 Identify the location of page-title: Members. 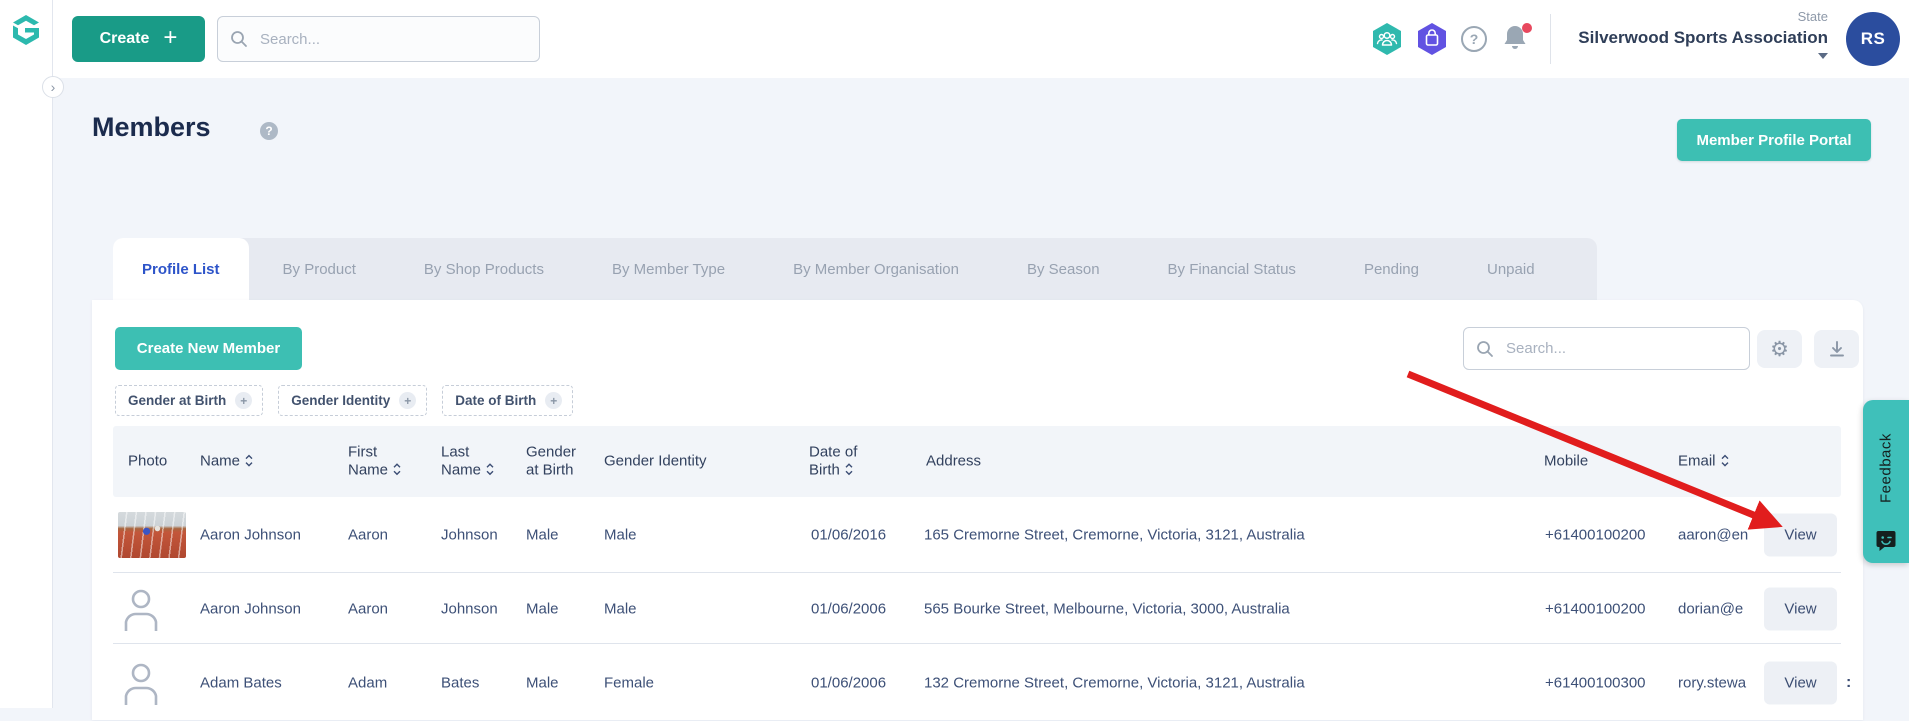
(151, 127).